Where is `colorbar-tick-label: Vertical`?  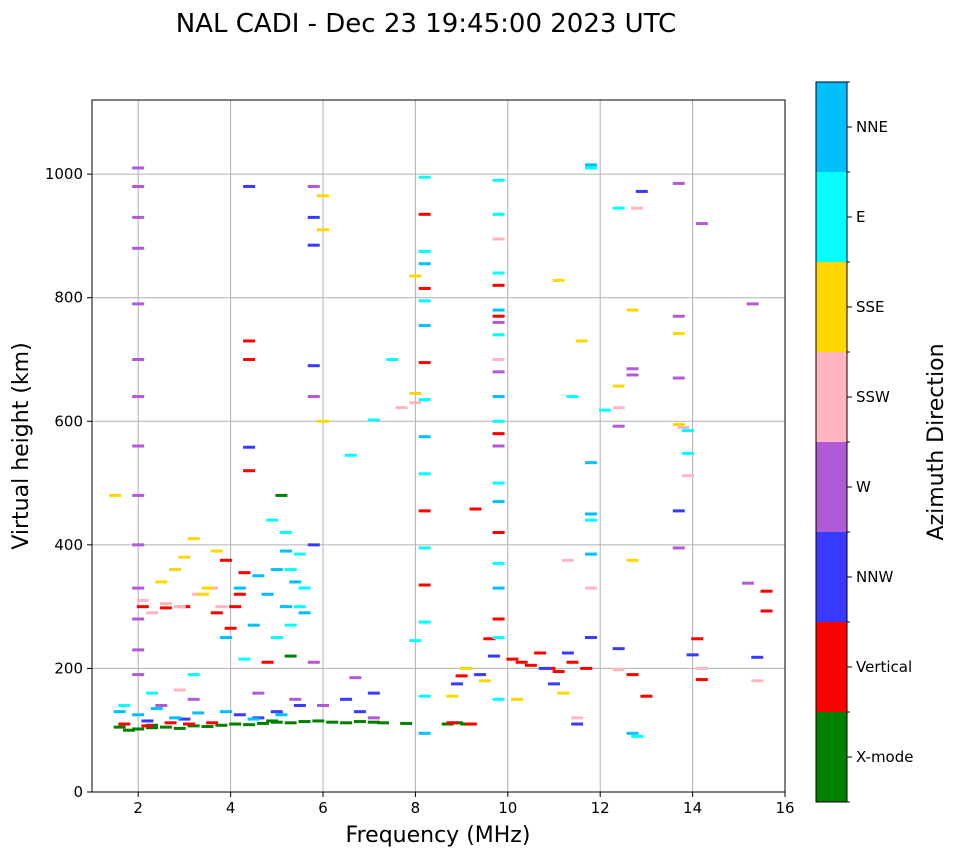
colorbar-tick-label: Vertical is located at coordinates (884, 667).